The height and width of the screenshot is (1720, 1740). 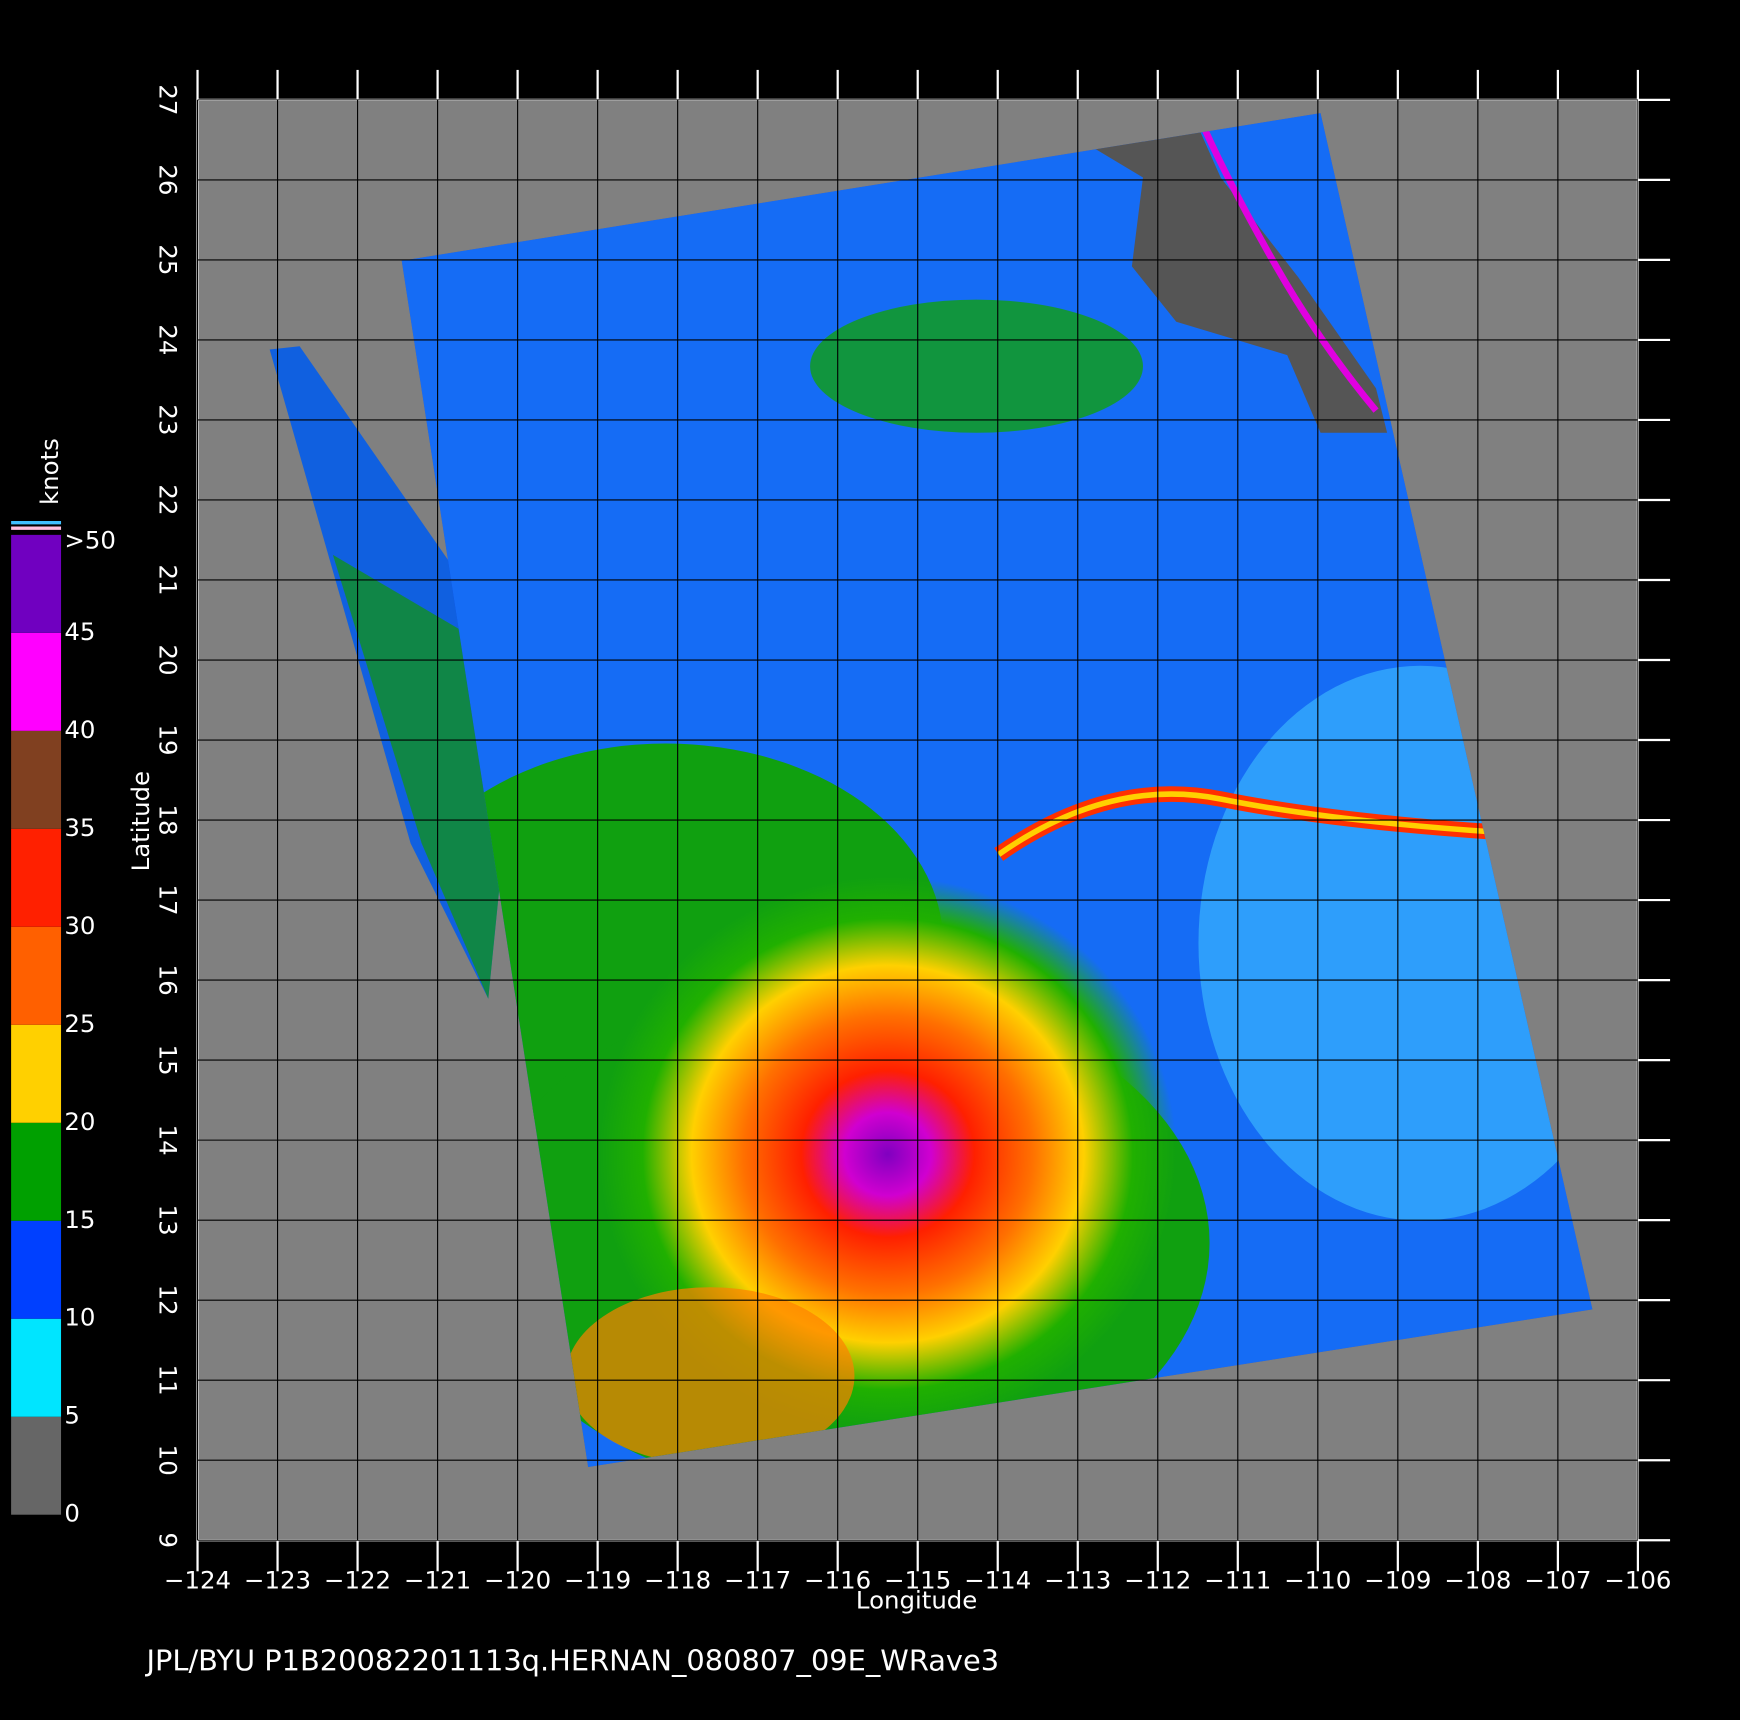 I want to click on x-tick-label: −118, so click(x=677, y=1579).